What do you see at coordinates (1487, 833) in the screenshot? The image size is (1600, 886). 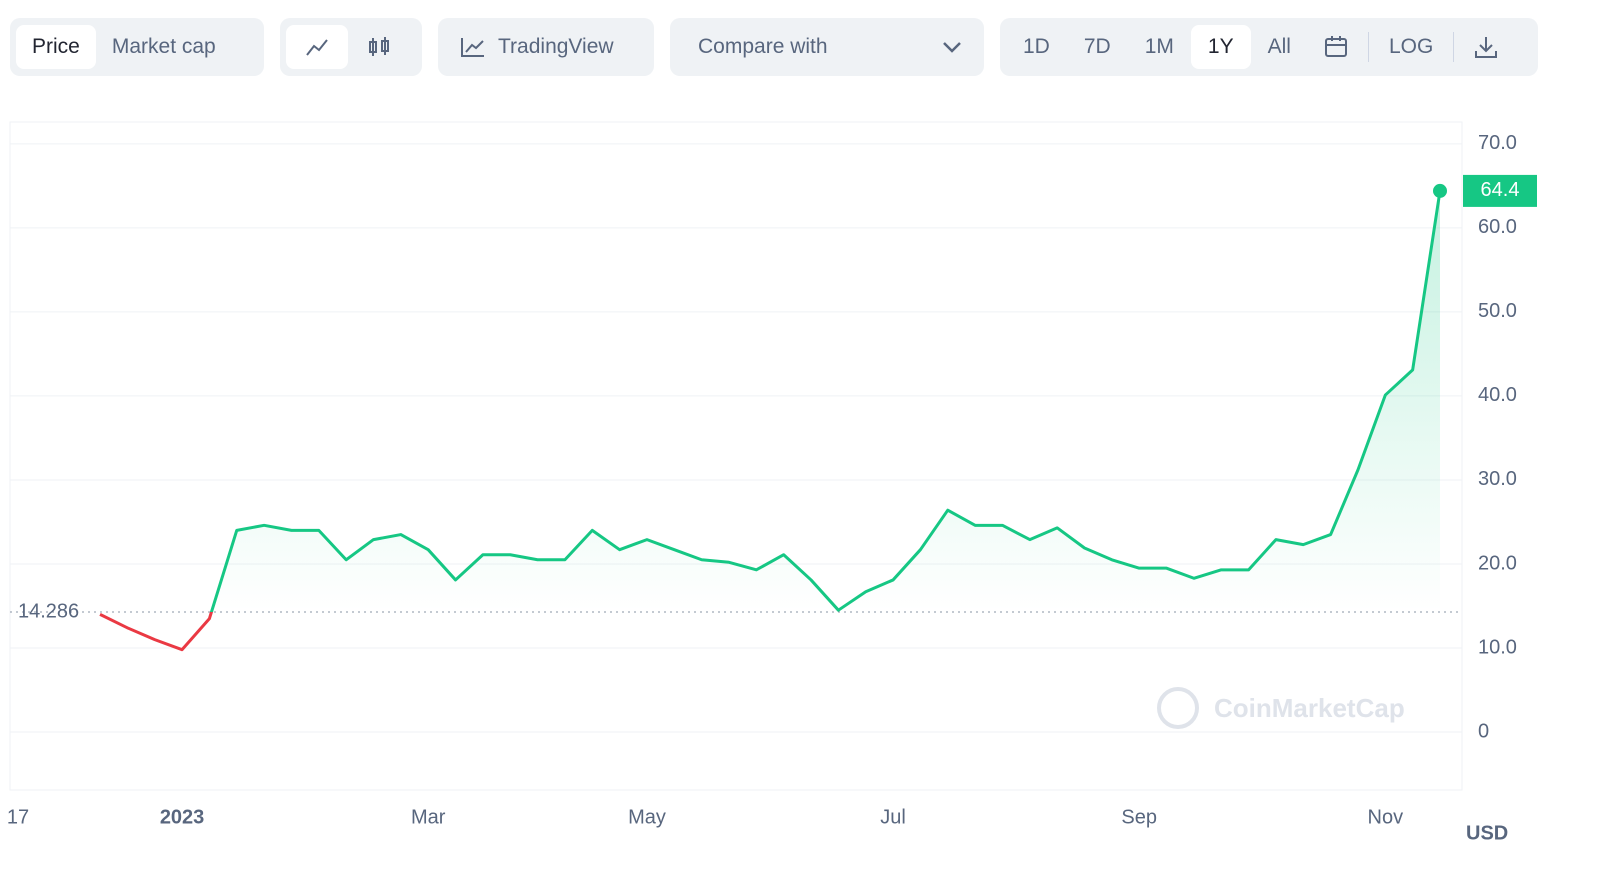 I see `currency-label: USD` at bounding box center [1487, 833].